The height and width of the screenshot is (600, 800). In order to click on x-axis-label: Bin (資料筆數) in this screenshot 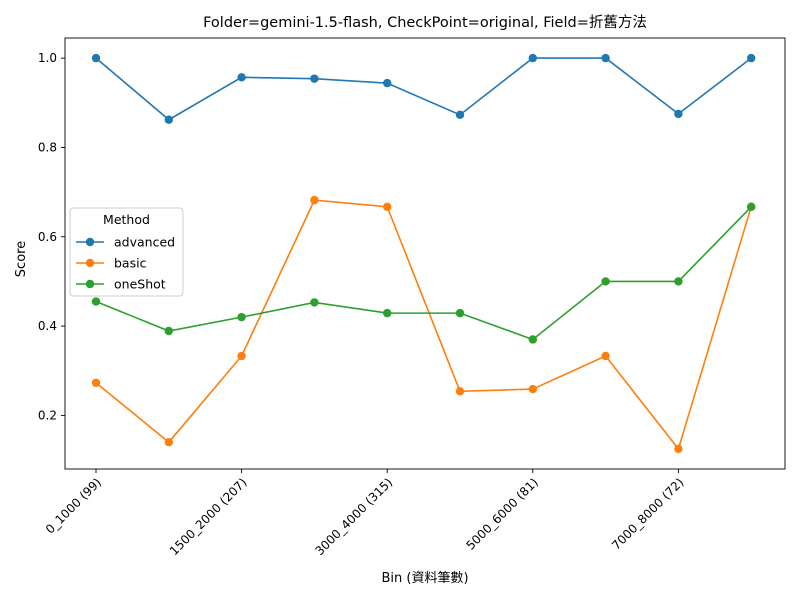, I will do `click(424, 578)`.